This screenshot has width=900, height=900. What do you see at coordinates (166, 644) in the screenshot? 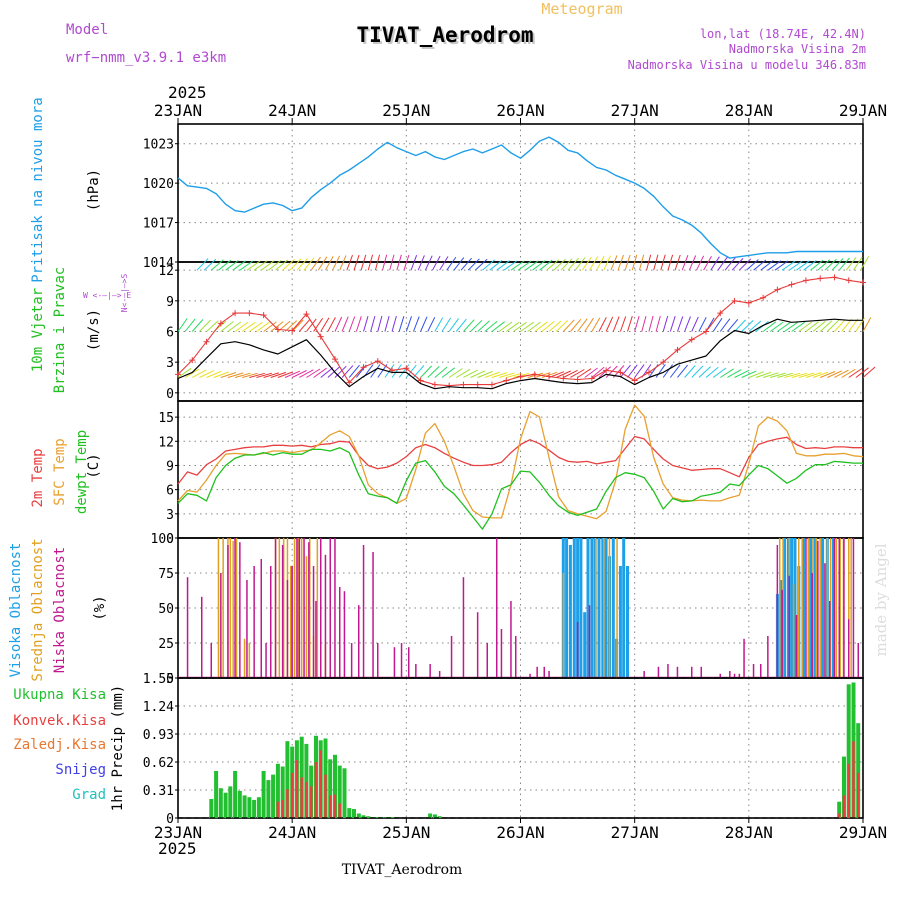
I see `y-tick-label: 25` at bounding box center [166, 644].